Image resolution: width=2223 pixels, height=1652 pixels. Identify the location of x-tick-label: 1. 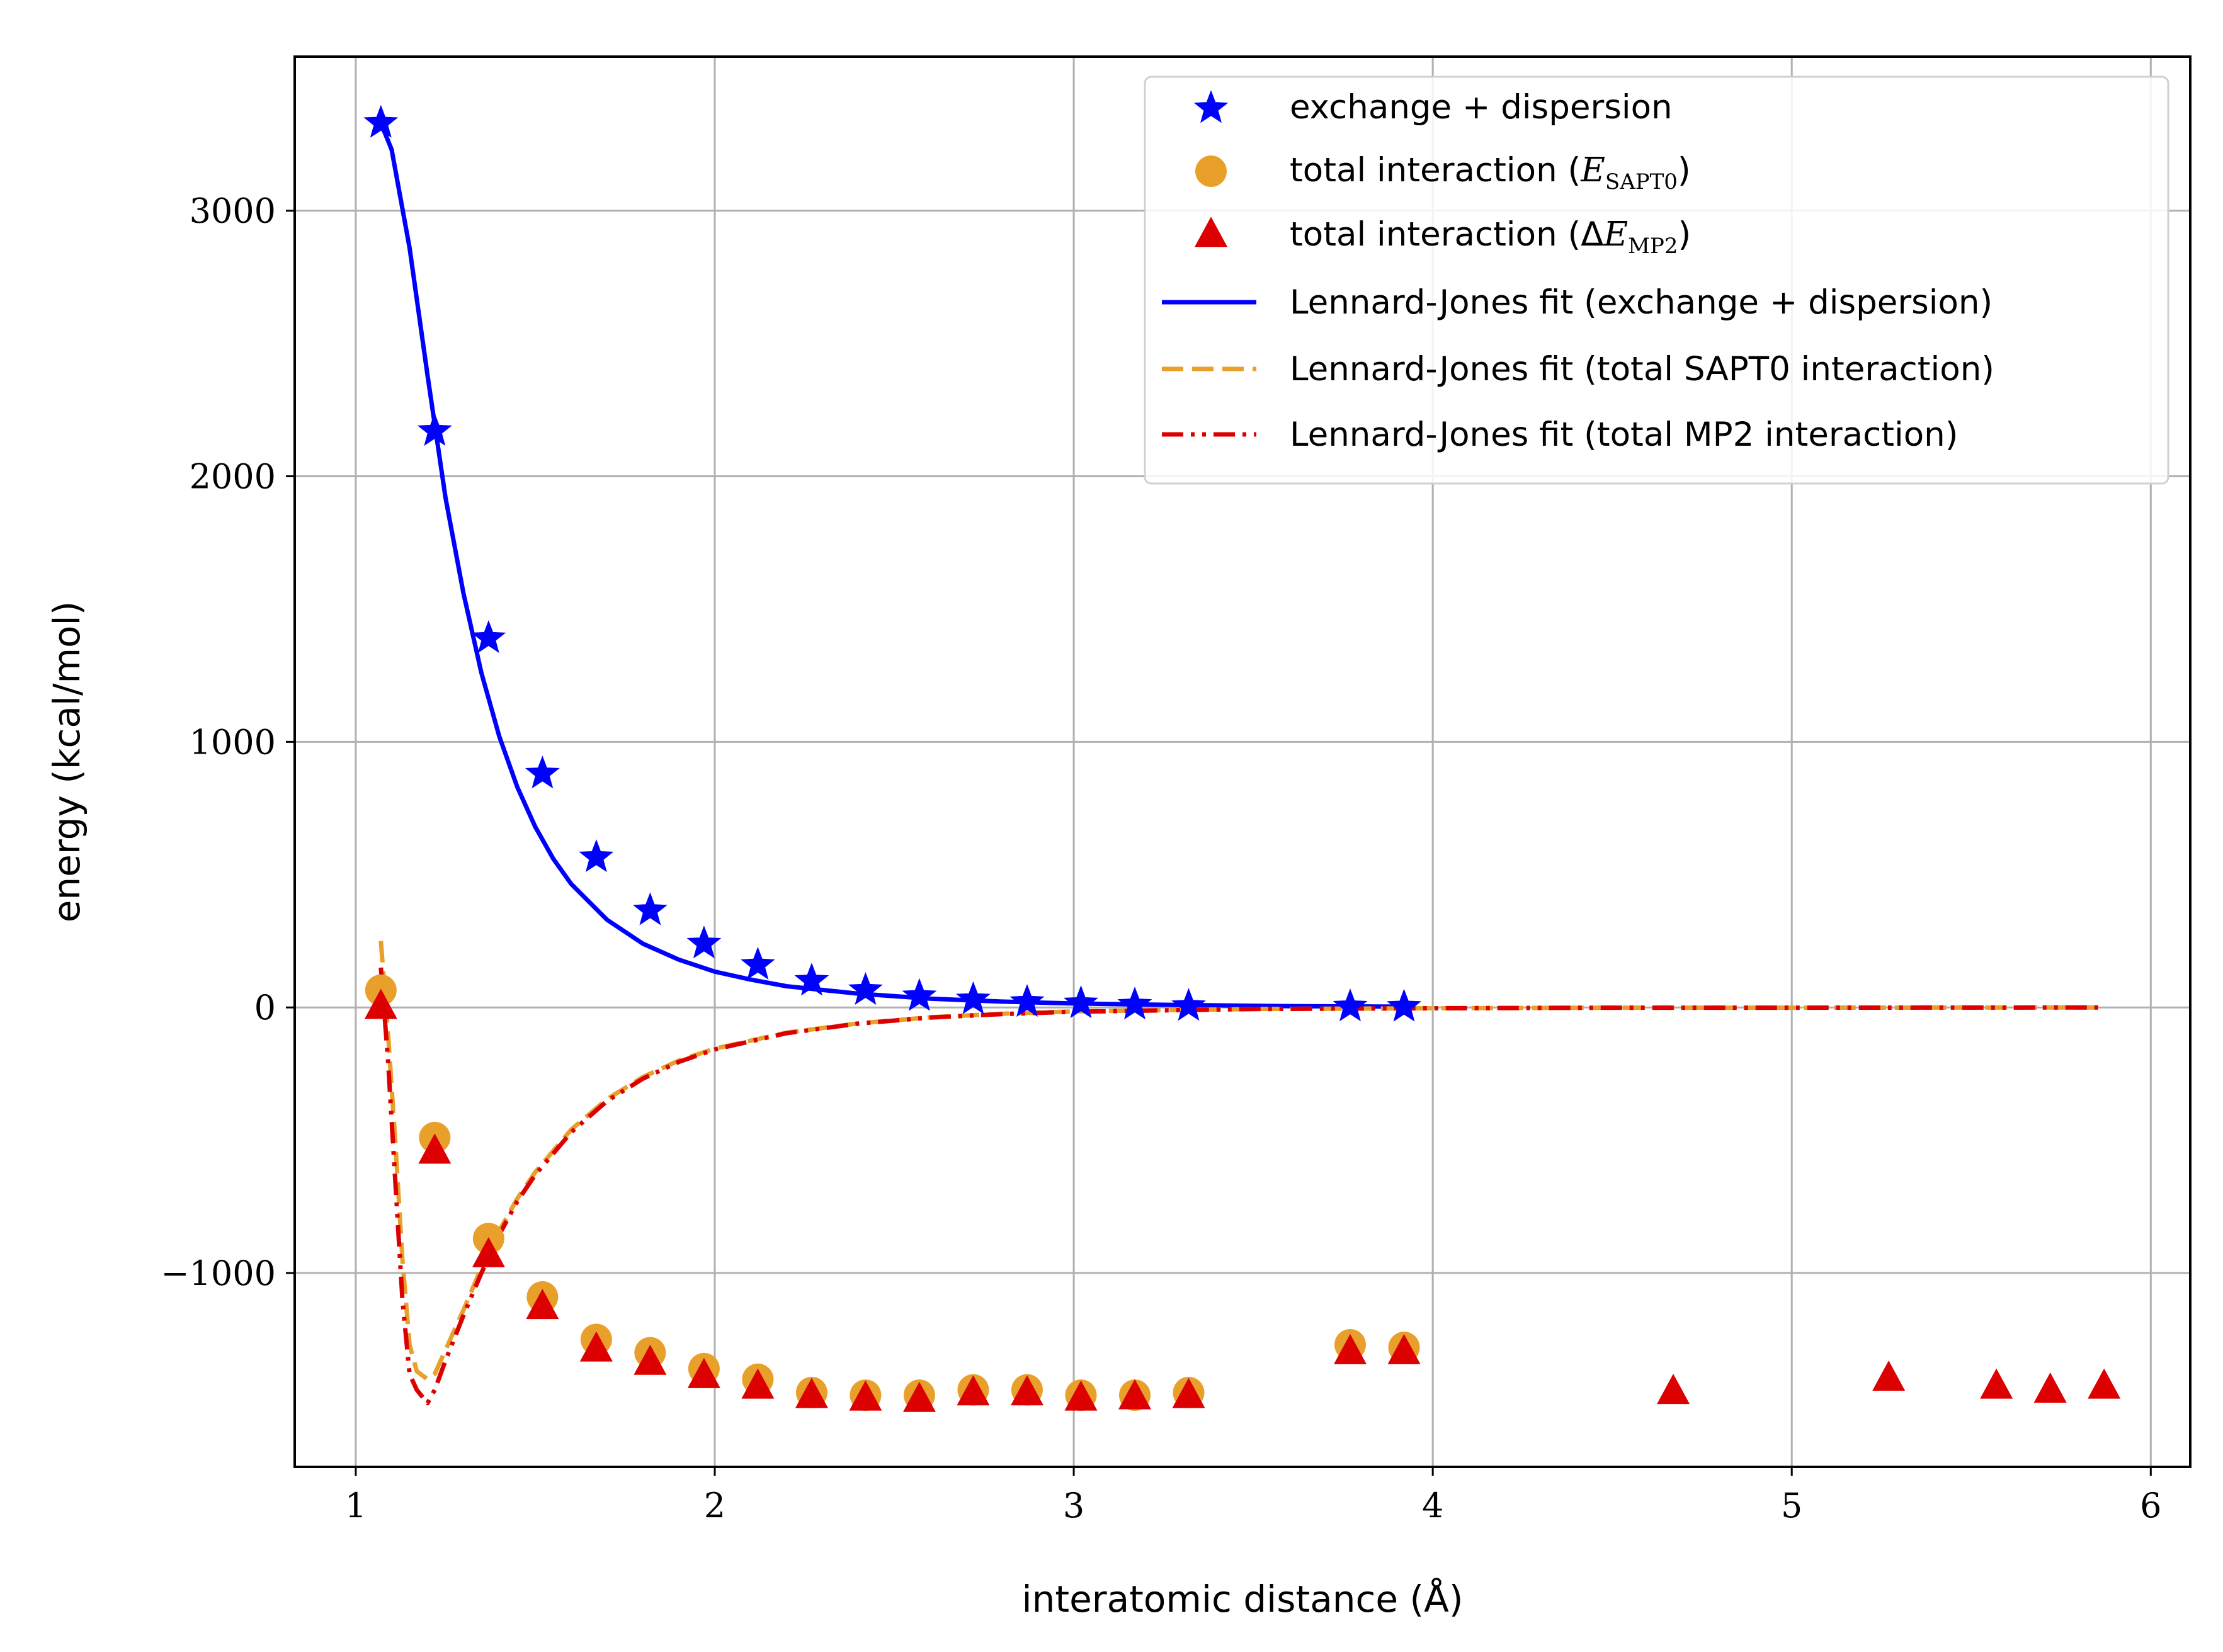
(356, 1505).